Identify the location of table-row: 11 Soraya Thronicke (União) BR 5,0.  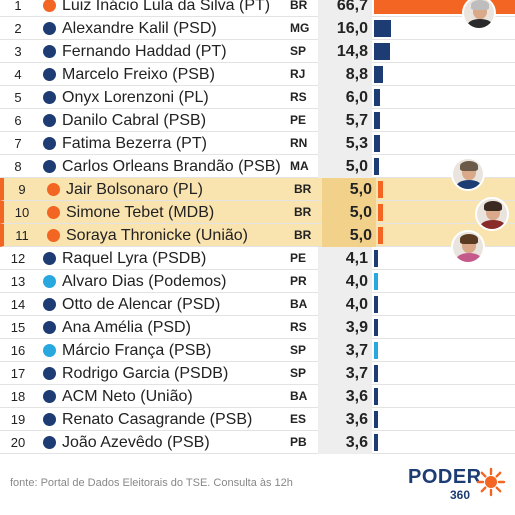
(257, 235).